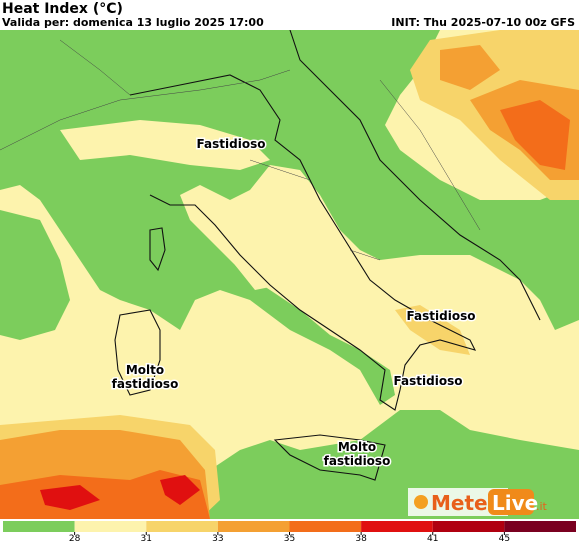 Image resolution: width=579 pixels, height=541 pixels. I want to click on colorbar-tick-label: 38, so click(361, 537).